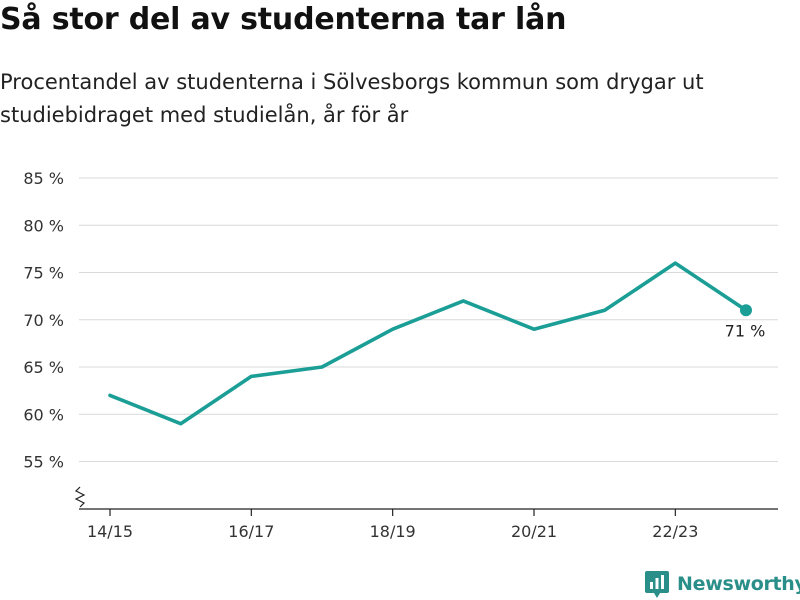 The height and width of the screenshot is (600, 800). Describe the element at coordinates (738, 584) in the screenshot. I see `brand-name: Newsworthy` at that location.